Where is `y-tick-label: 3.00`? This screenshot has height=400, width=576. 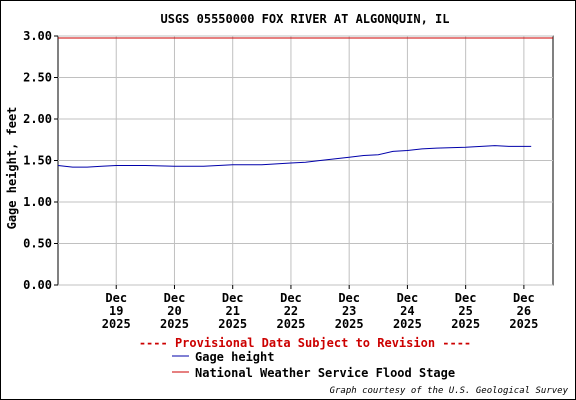
y-tick-label: 3.00 is located at coordinates (37, 36).